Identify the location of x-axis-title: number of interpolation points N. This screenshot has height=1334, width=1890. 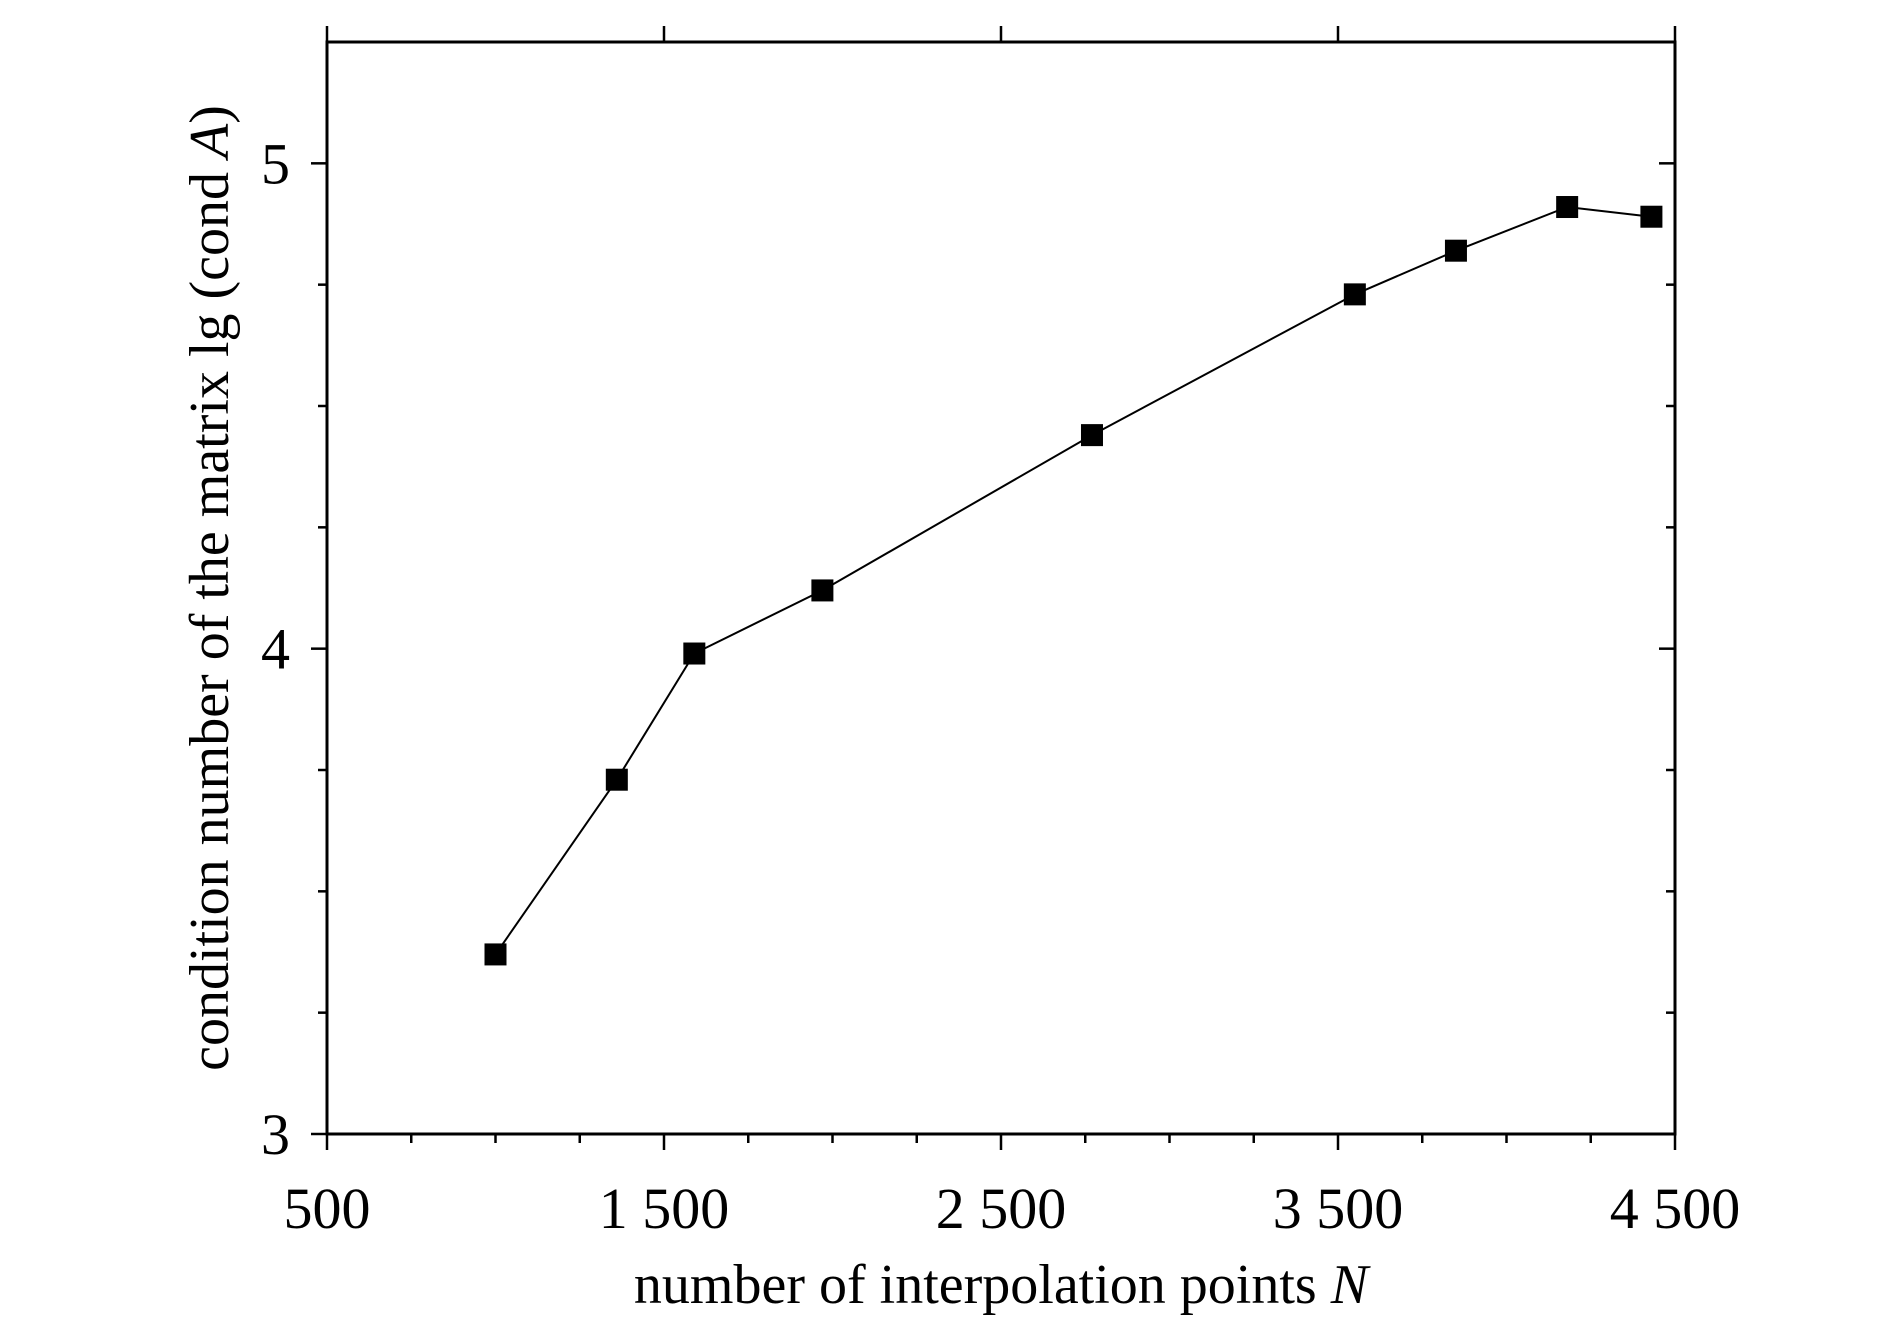
(1002, 1285).